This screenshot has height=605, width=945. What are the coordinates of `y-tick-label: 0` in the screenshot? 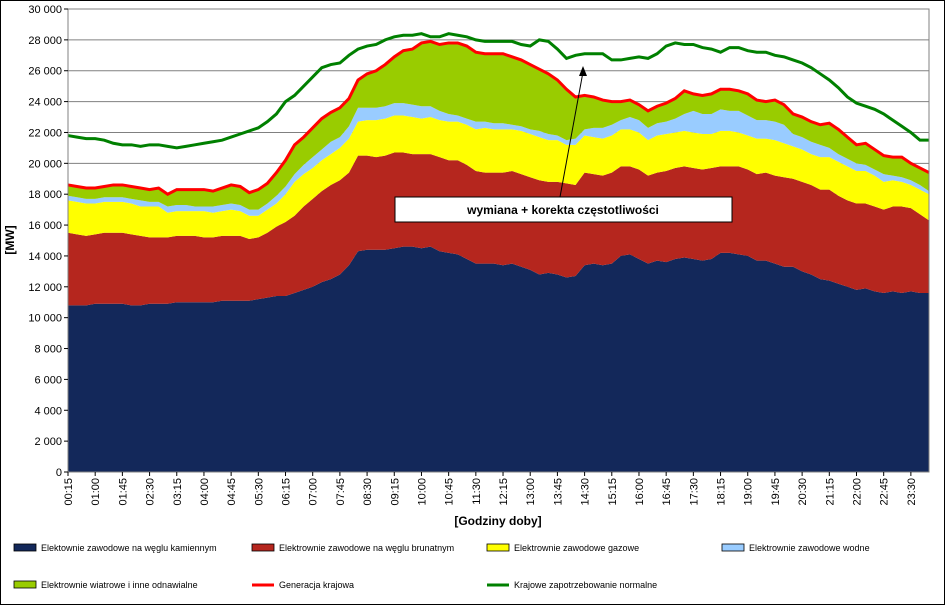 It's located at (59, 473).